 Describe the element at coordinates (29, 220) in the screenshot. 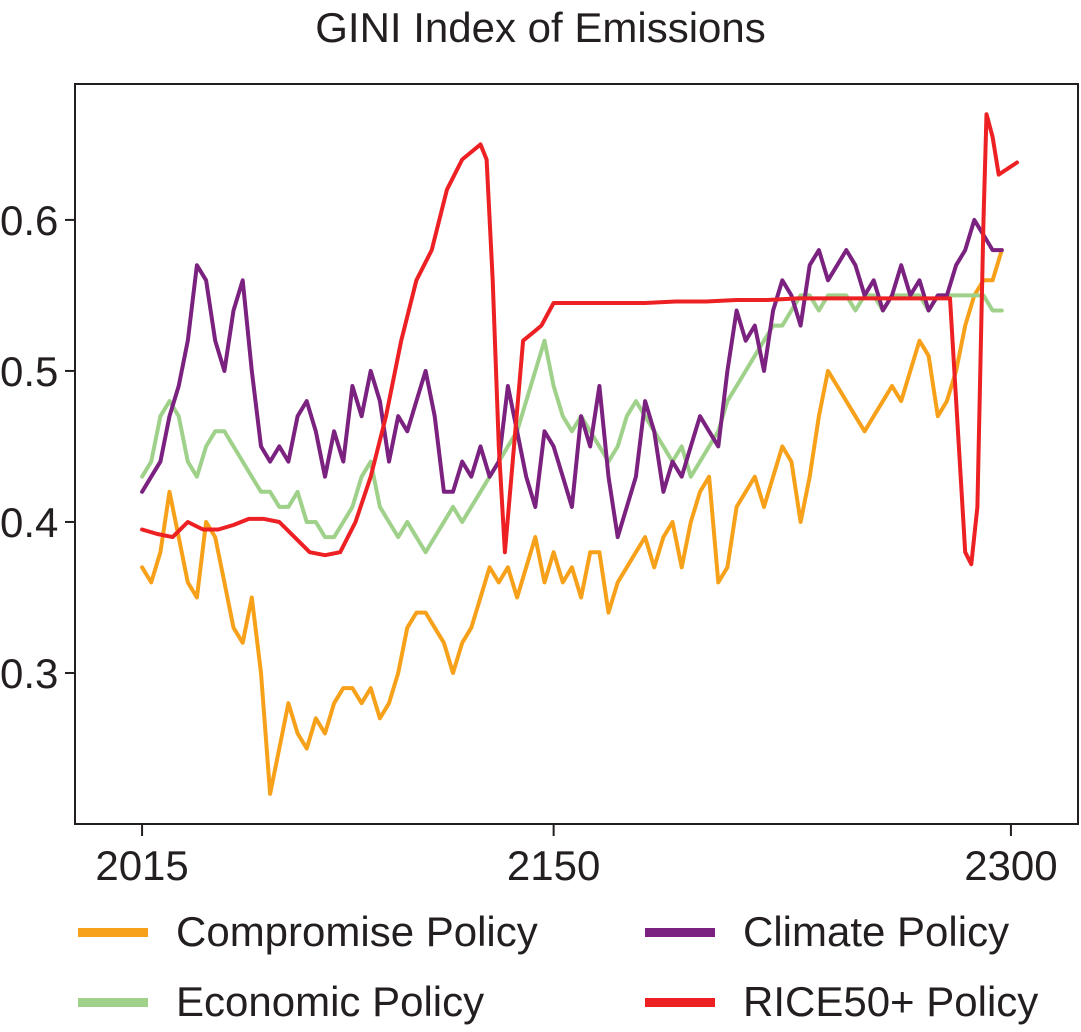

I see `y-tick-label: 0.6` at that location.